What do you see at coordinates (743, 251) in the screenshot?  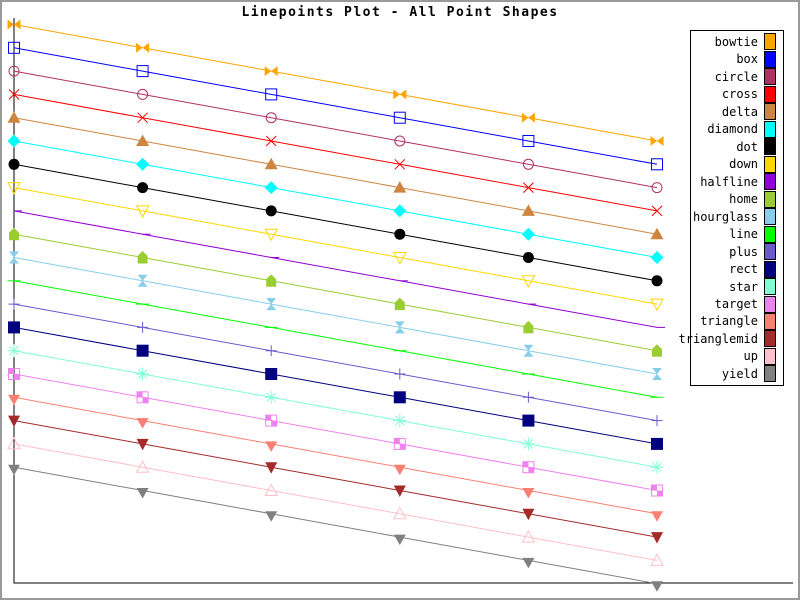 I see `legend-label: plus` at bounding box center [743, 251].